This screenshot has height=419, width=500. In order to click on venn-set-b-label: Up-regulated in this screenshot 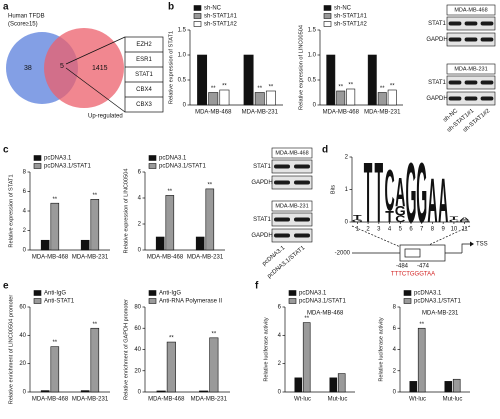, I will do `click(105, 117)`.